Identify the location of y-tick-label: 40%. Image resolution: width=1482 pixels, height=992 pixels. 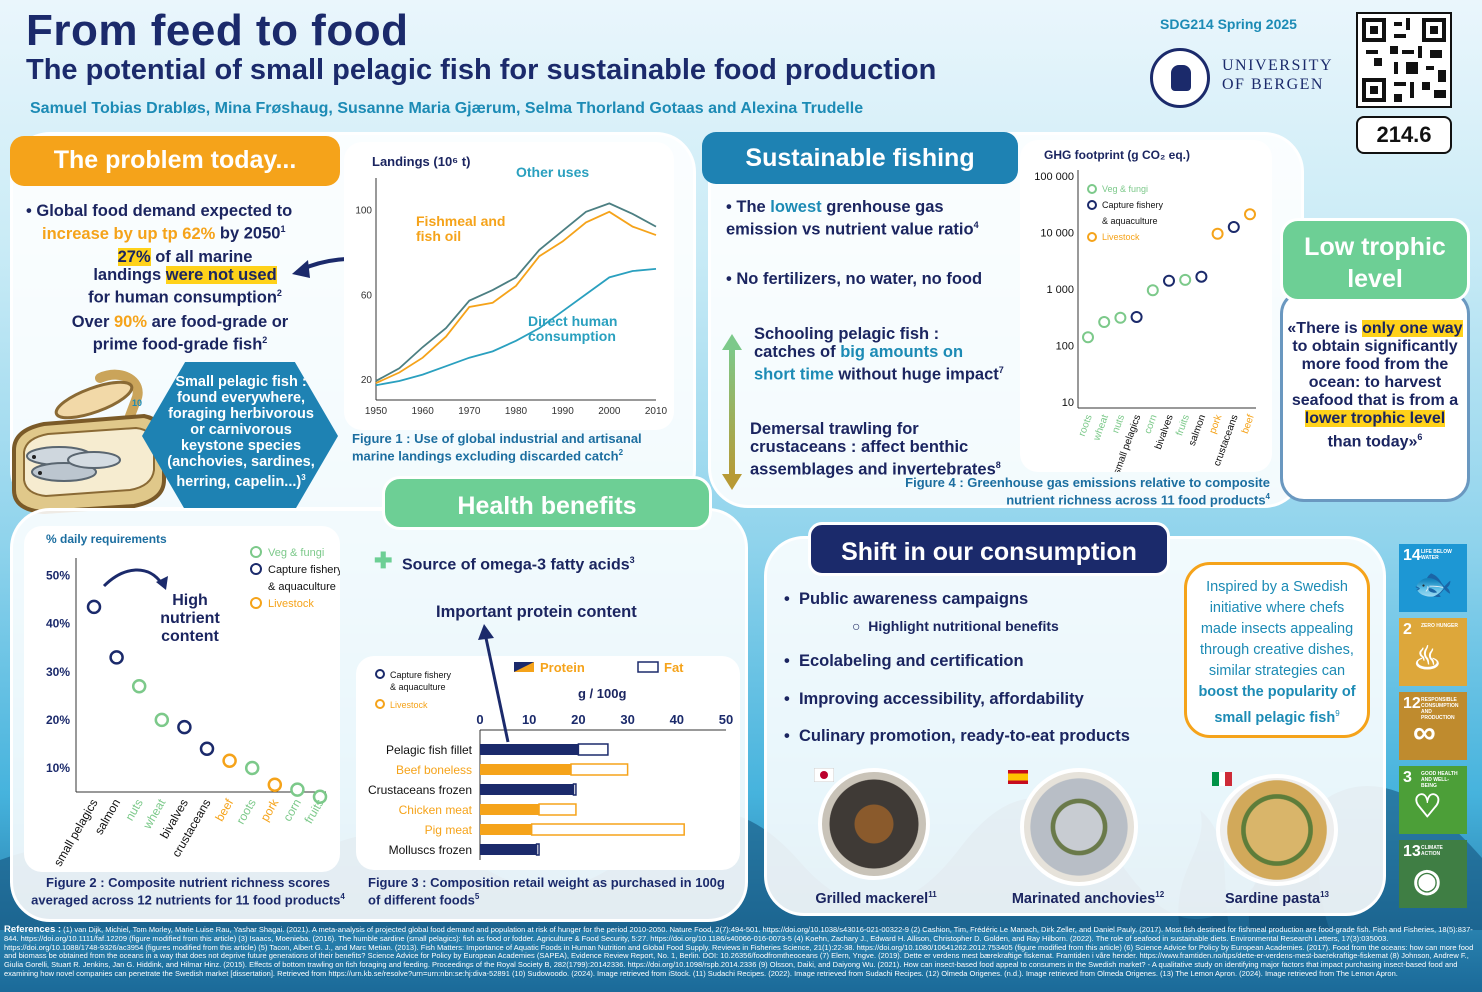
(58, 624).